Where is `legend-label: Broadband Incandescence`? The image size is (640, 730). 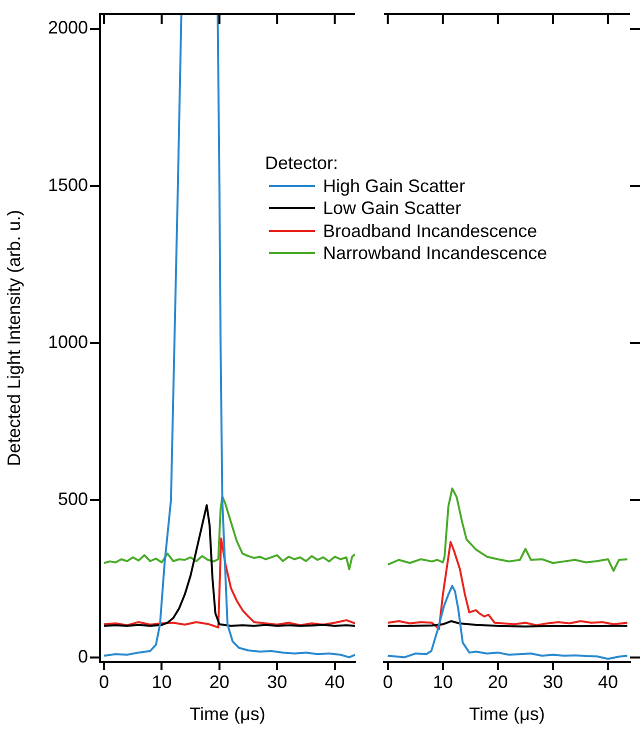
legend-label: Broadband Incandescence is located at coordinates (430, 231).